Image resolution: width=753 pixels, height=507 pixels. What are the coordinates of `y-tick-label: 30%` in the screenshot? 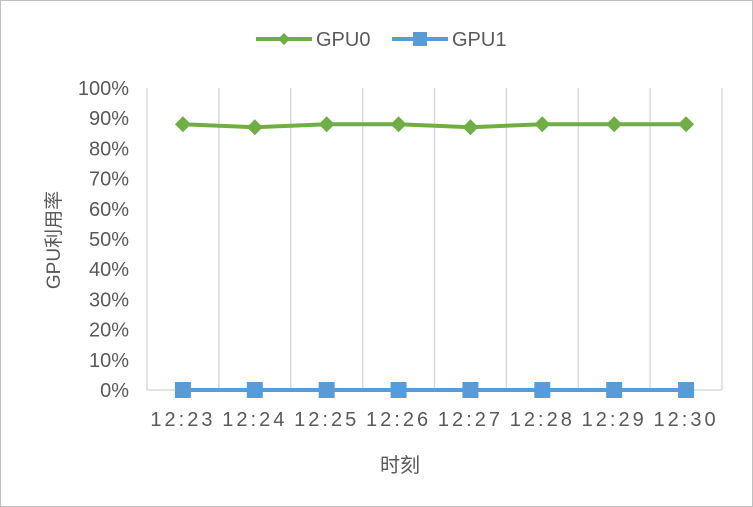 It's located at (109, 300).